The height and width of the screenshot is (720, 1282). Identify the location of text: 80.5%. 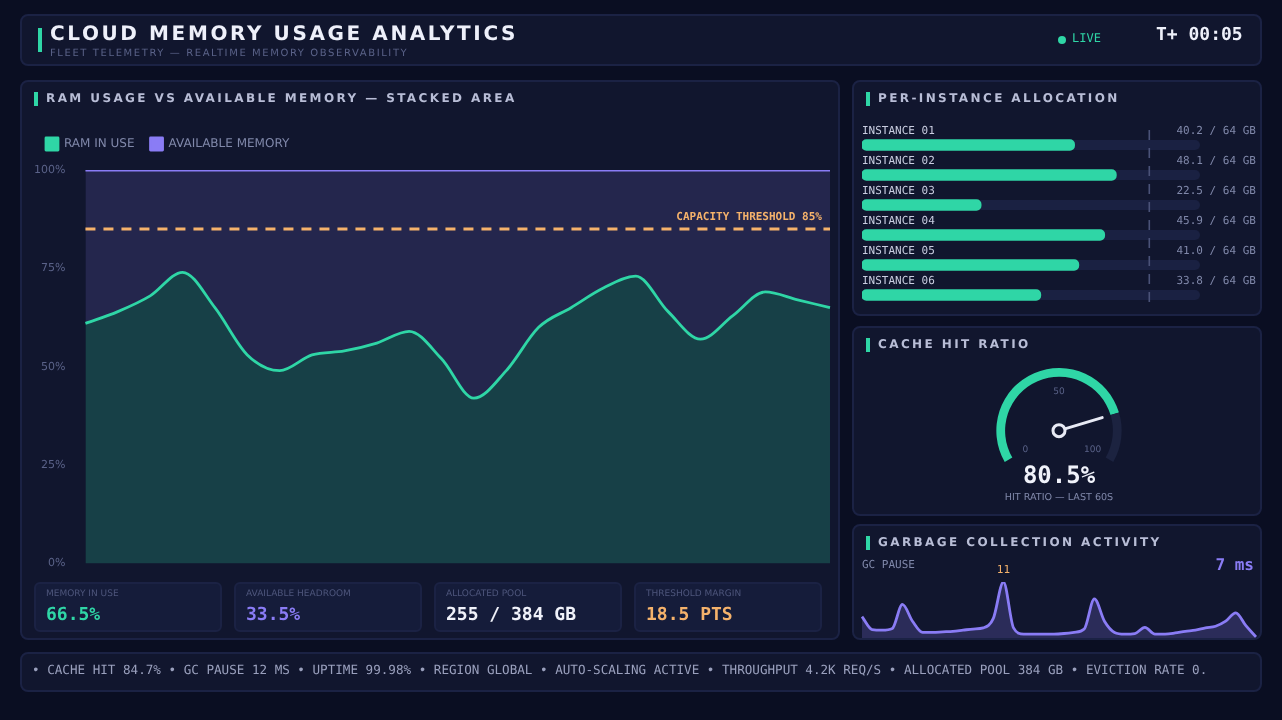
(1059, 475).